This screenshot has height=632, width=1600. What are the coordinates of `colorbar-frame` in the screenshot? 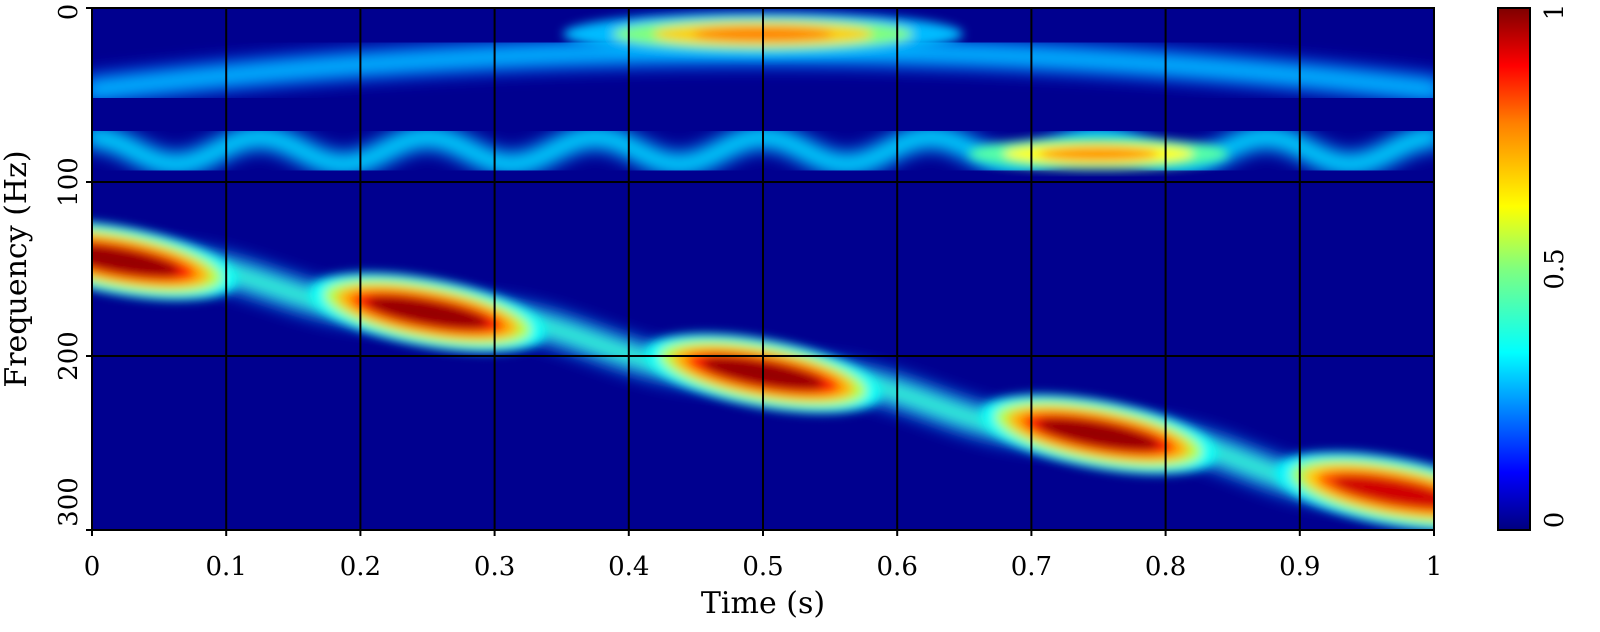 It's located at (1514, 269).